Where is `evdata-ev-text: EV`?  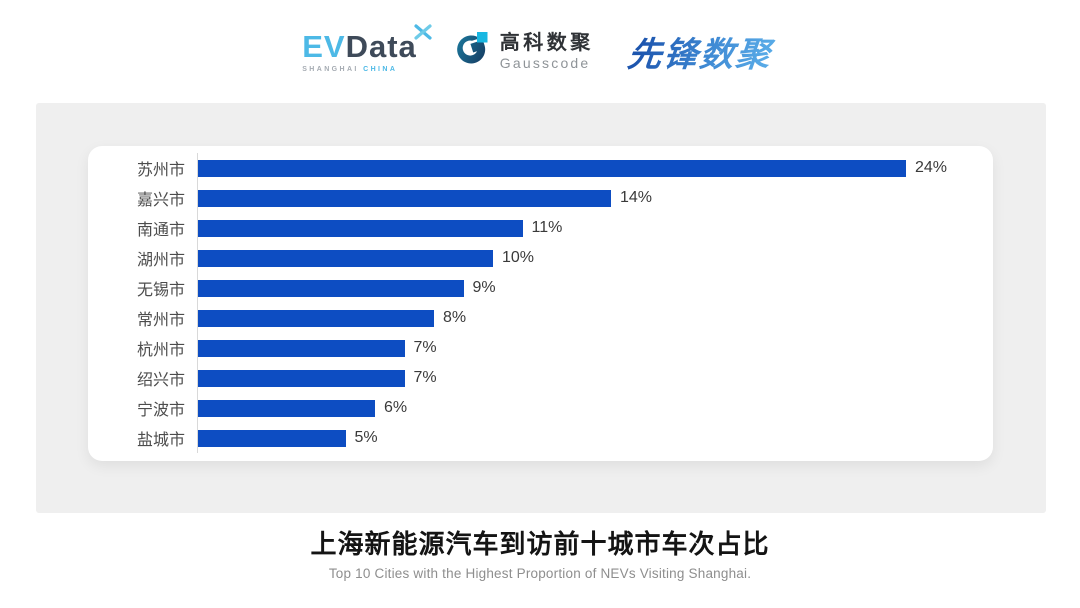 evdata-ev-text: EV is located at coordinates (324, 46).